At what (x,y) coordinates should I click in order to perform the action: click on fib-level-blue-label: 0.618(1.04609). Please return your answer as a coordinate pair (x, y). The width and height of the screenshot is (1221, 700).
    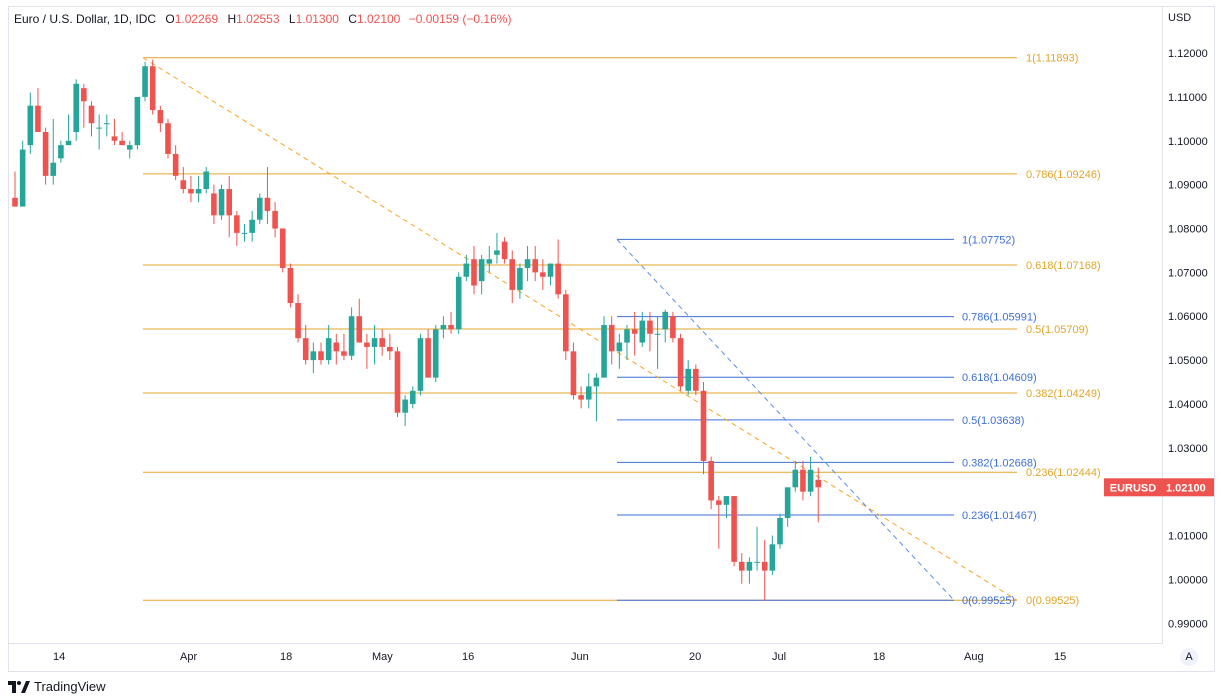
    Looking at the image, I should click on (999, 378).